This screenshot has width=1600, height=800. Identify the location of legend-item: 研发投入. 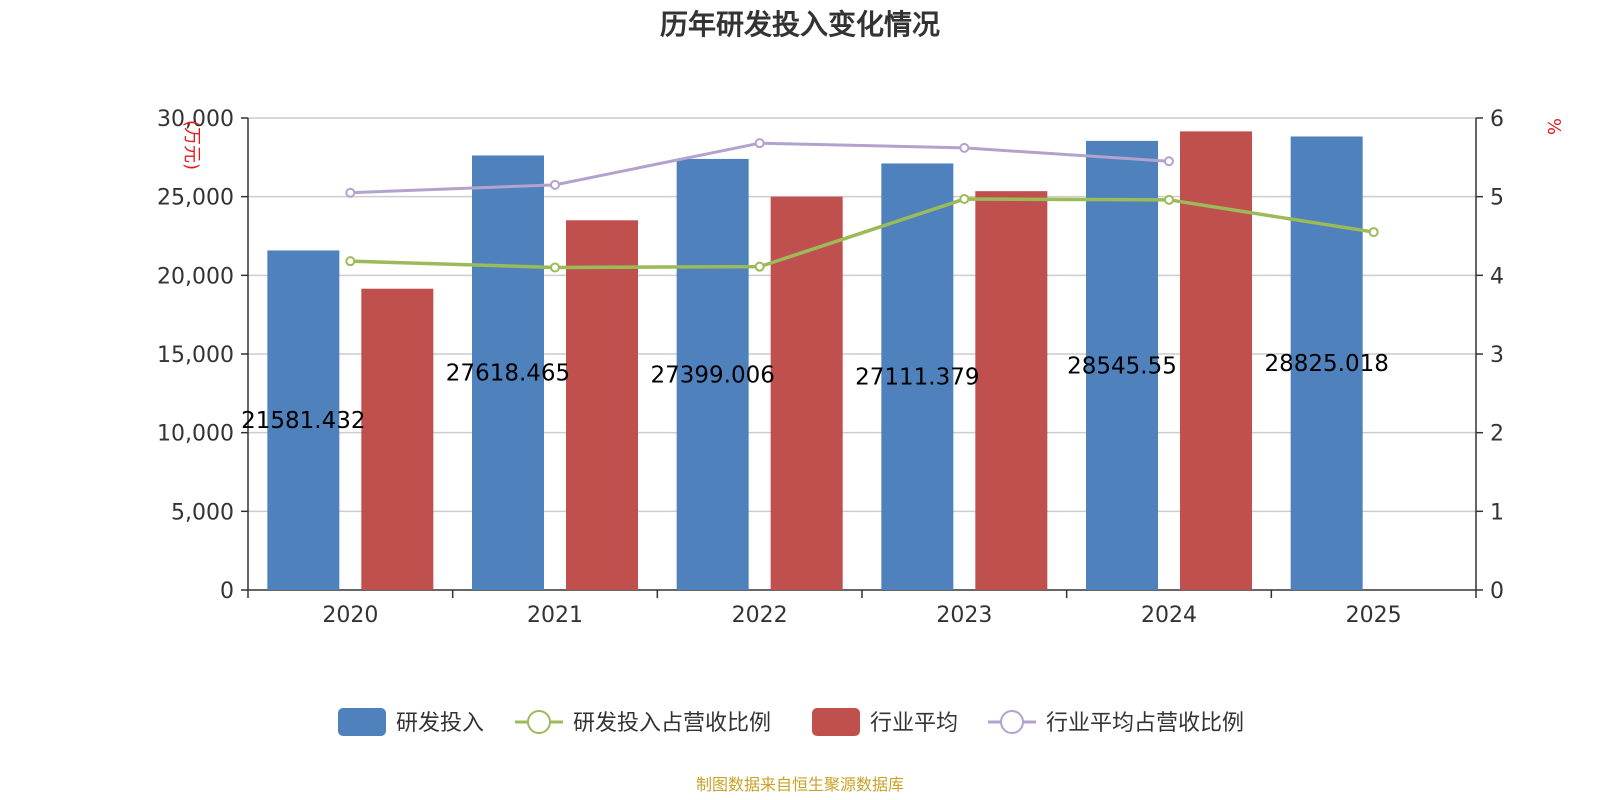
(411, 722).